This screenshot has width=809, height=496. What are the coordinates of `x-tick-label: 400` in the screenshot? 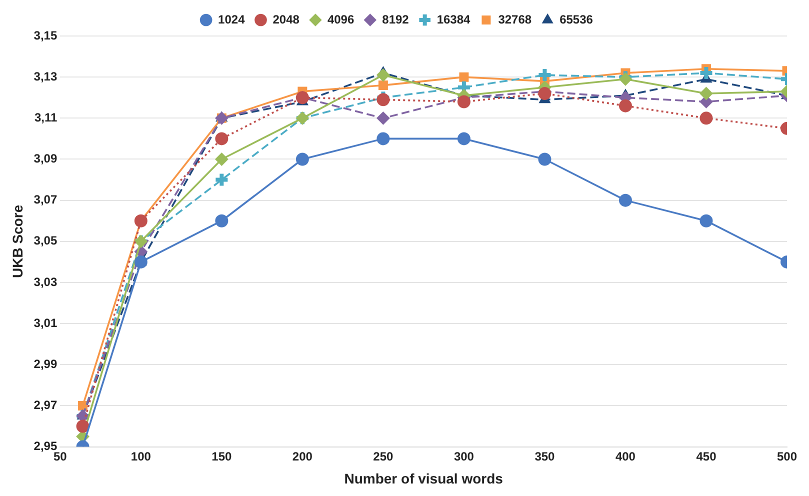 It's located at (625, 456).